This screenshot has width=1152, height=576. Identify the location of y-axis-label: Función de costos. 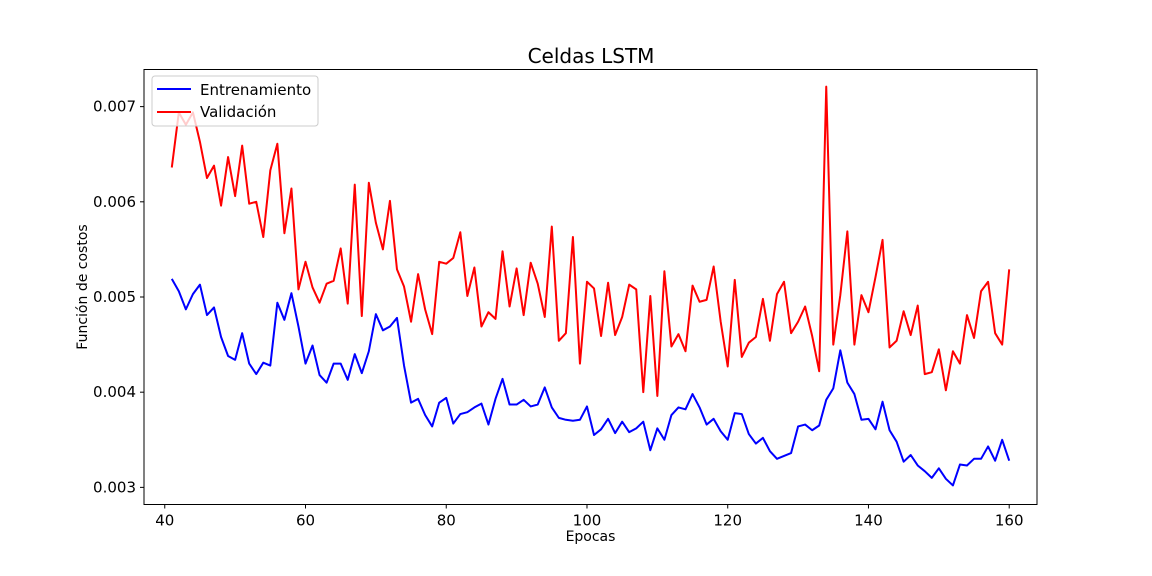
(83, 286).